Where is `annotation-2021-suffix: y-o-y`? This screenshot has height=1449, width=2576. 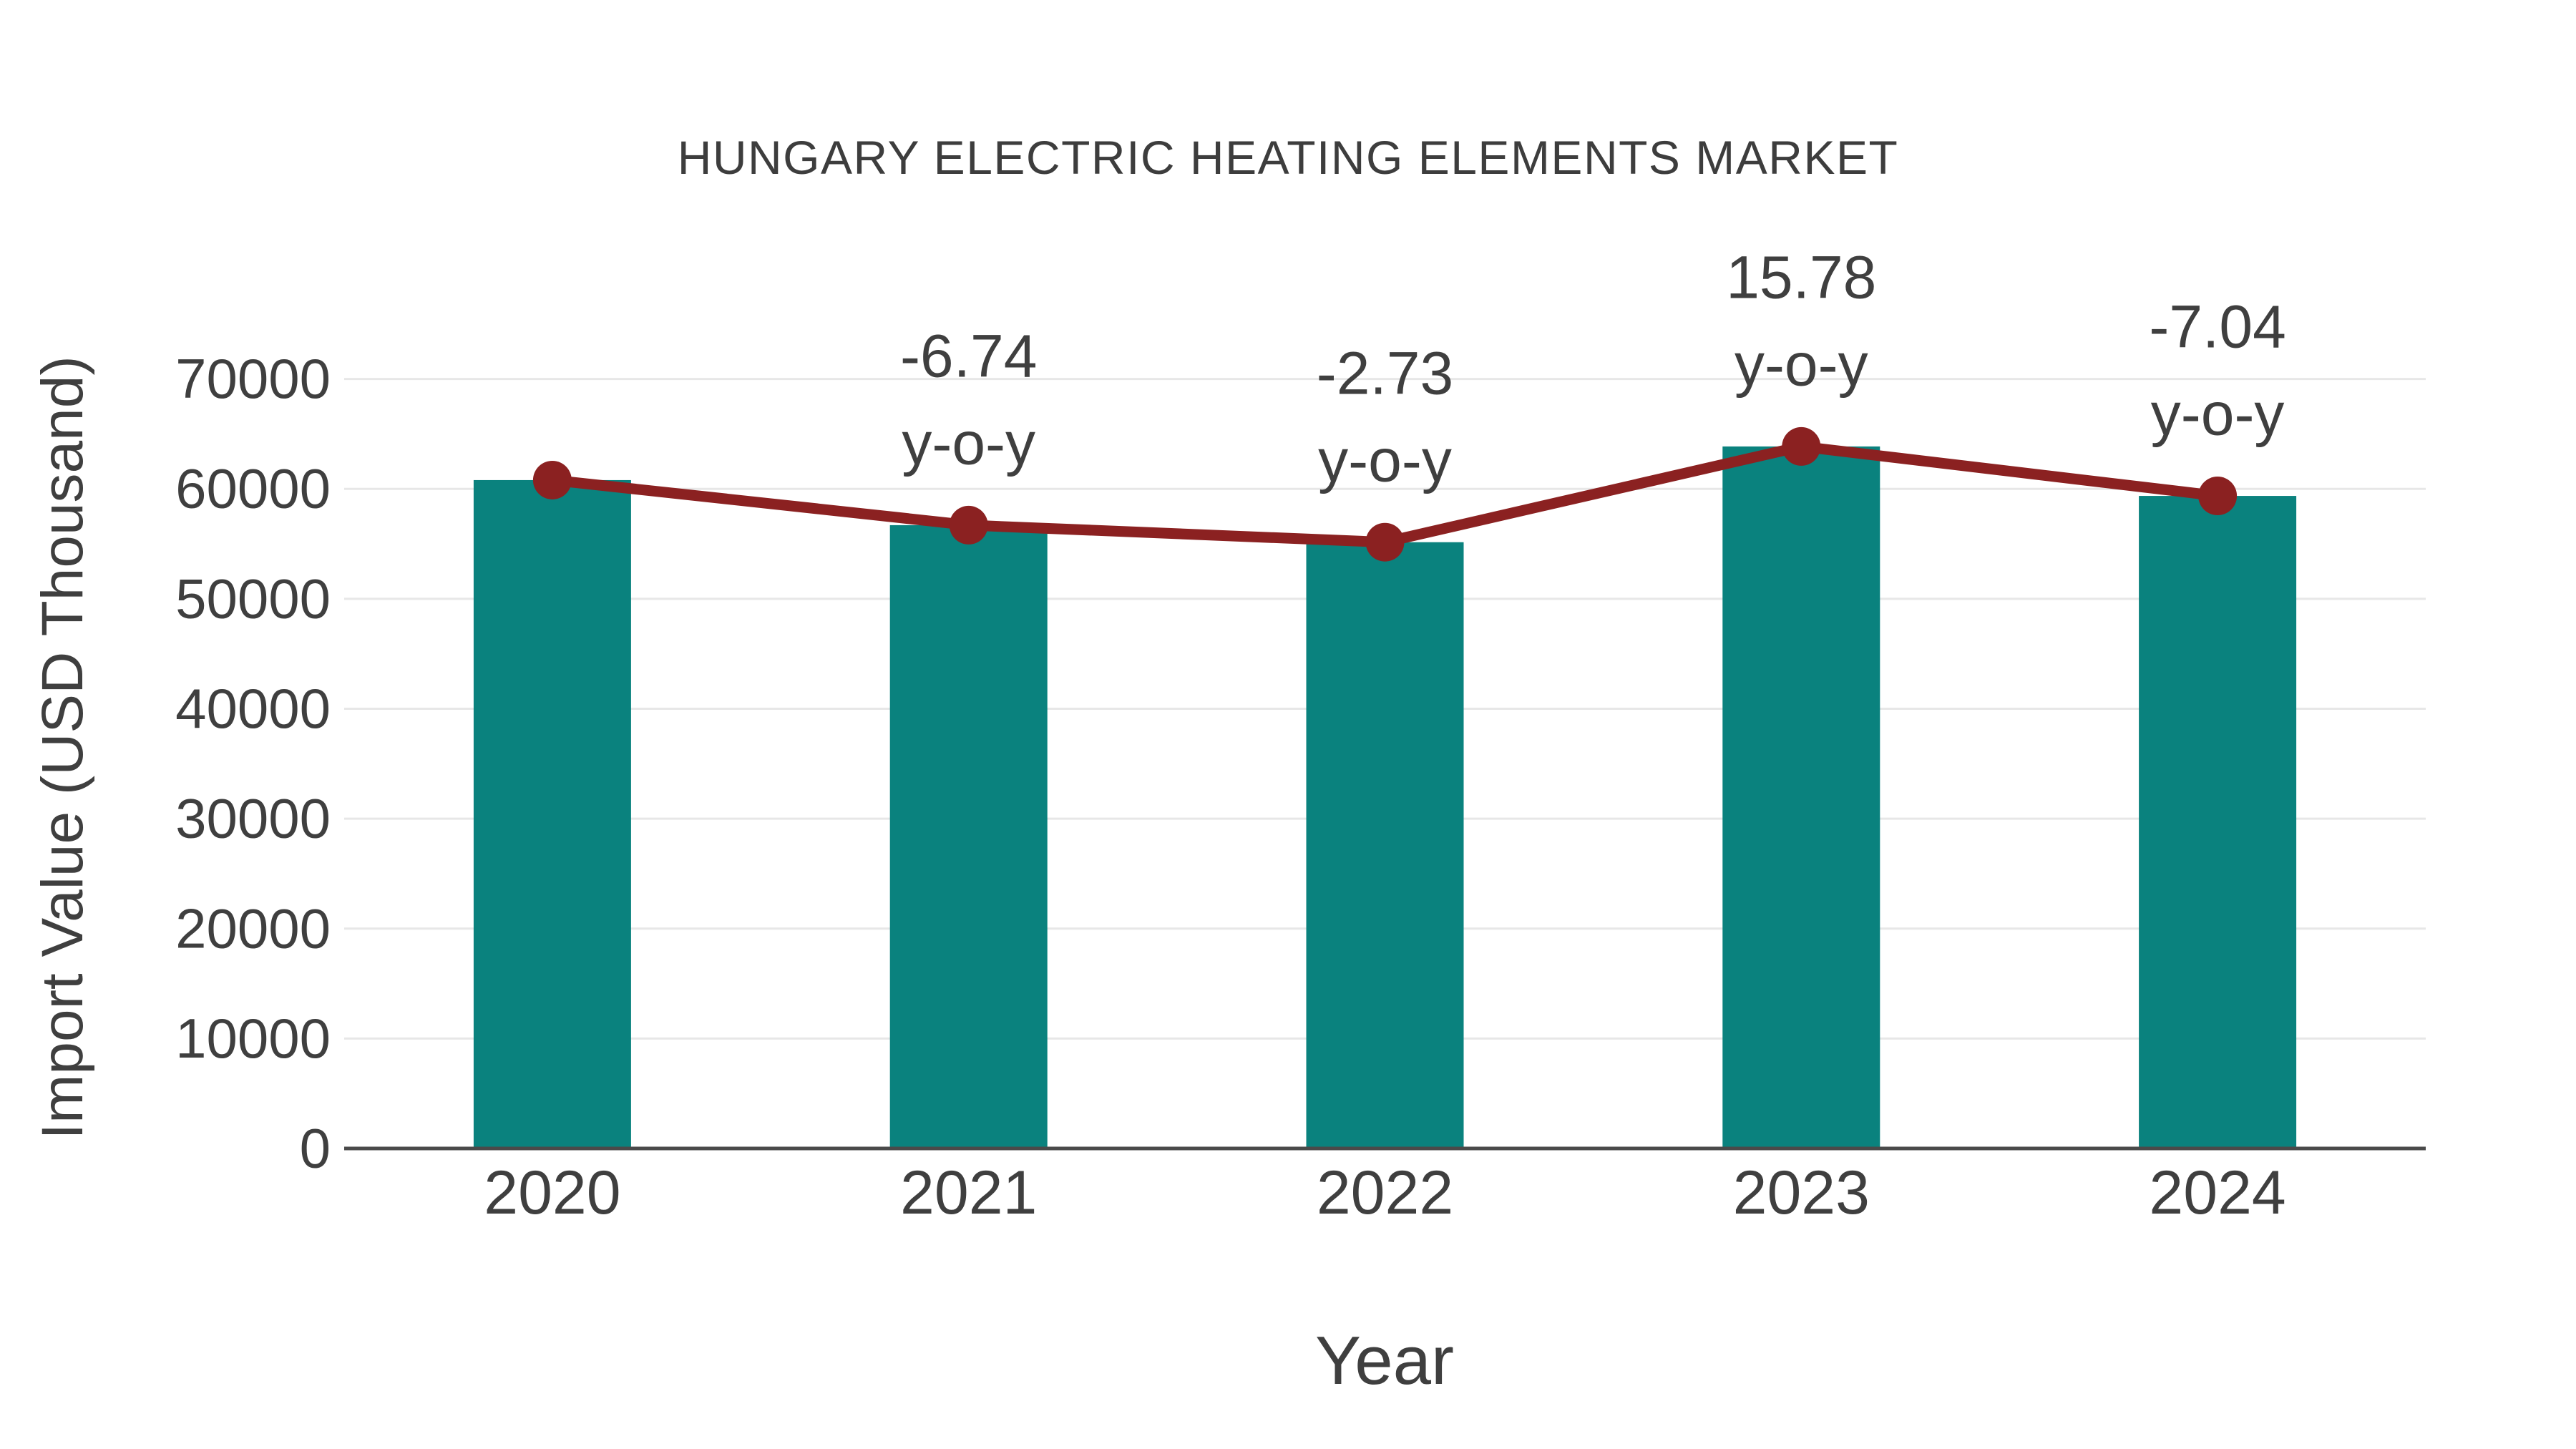
annotation-2021-suffix: y-o-y is located at coordinates (968, 443).